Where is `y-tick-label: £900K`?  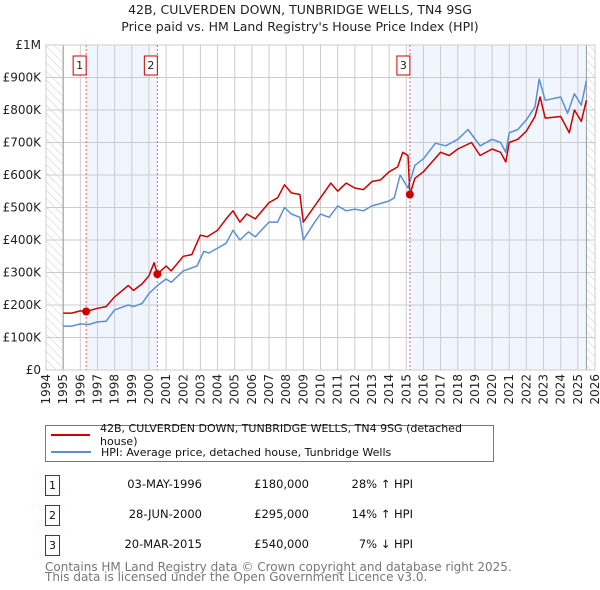
y-tick-label: £900K is located at coordinates (23, 78).